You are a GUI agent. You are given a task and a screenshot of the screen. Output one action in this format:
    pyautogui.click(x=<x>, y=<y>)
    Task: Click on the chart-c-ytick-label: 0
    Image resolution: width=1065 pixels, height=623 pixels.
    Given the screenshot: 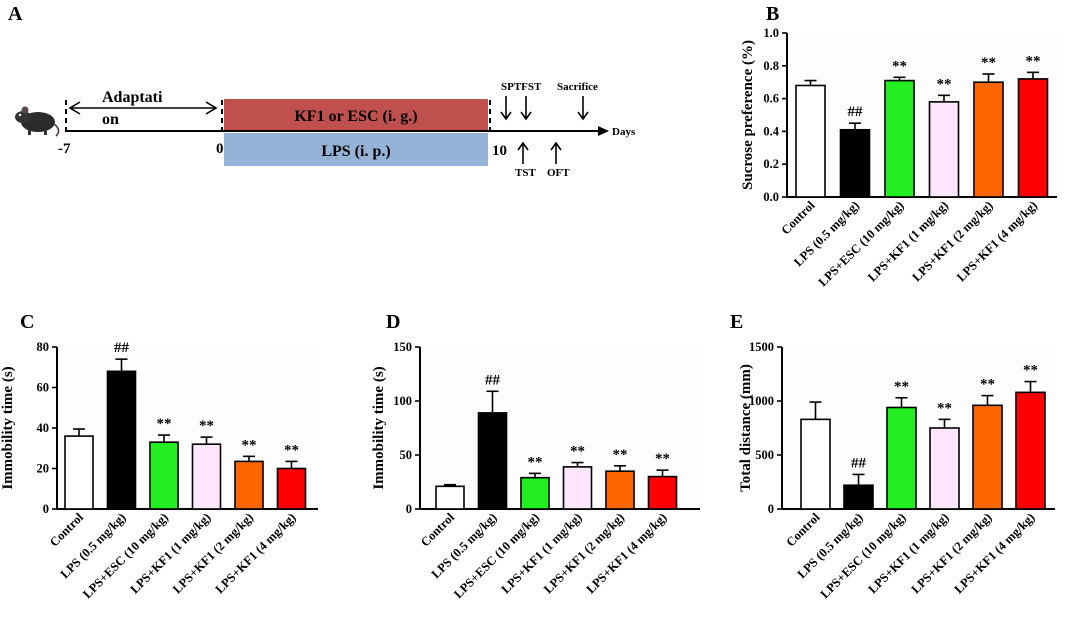 What is the action you would take?
    pyautogui.click(x=46, y=509)
    